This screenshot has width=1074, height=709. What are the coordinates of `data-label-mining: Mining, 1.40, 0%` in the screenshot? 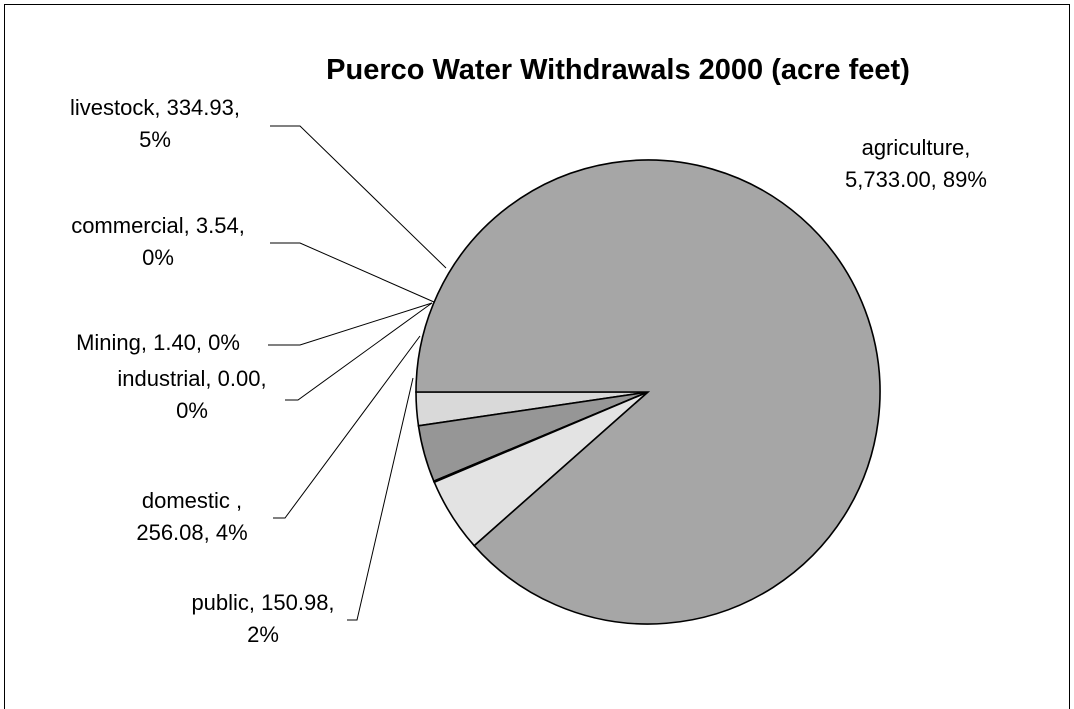 It's located at (158, 342).